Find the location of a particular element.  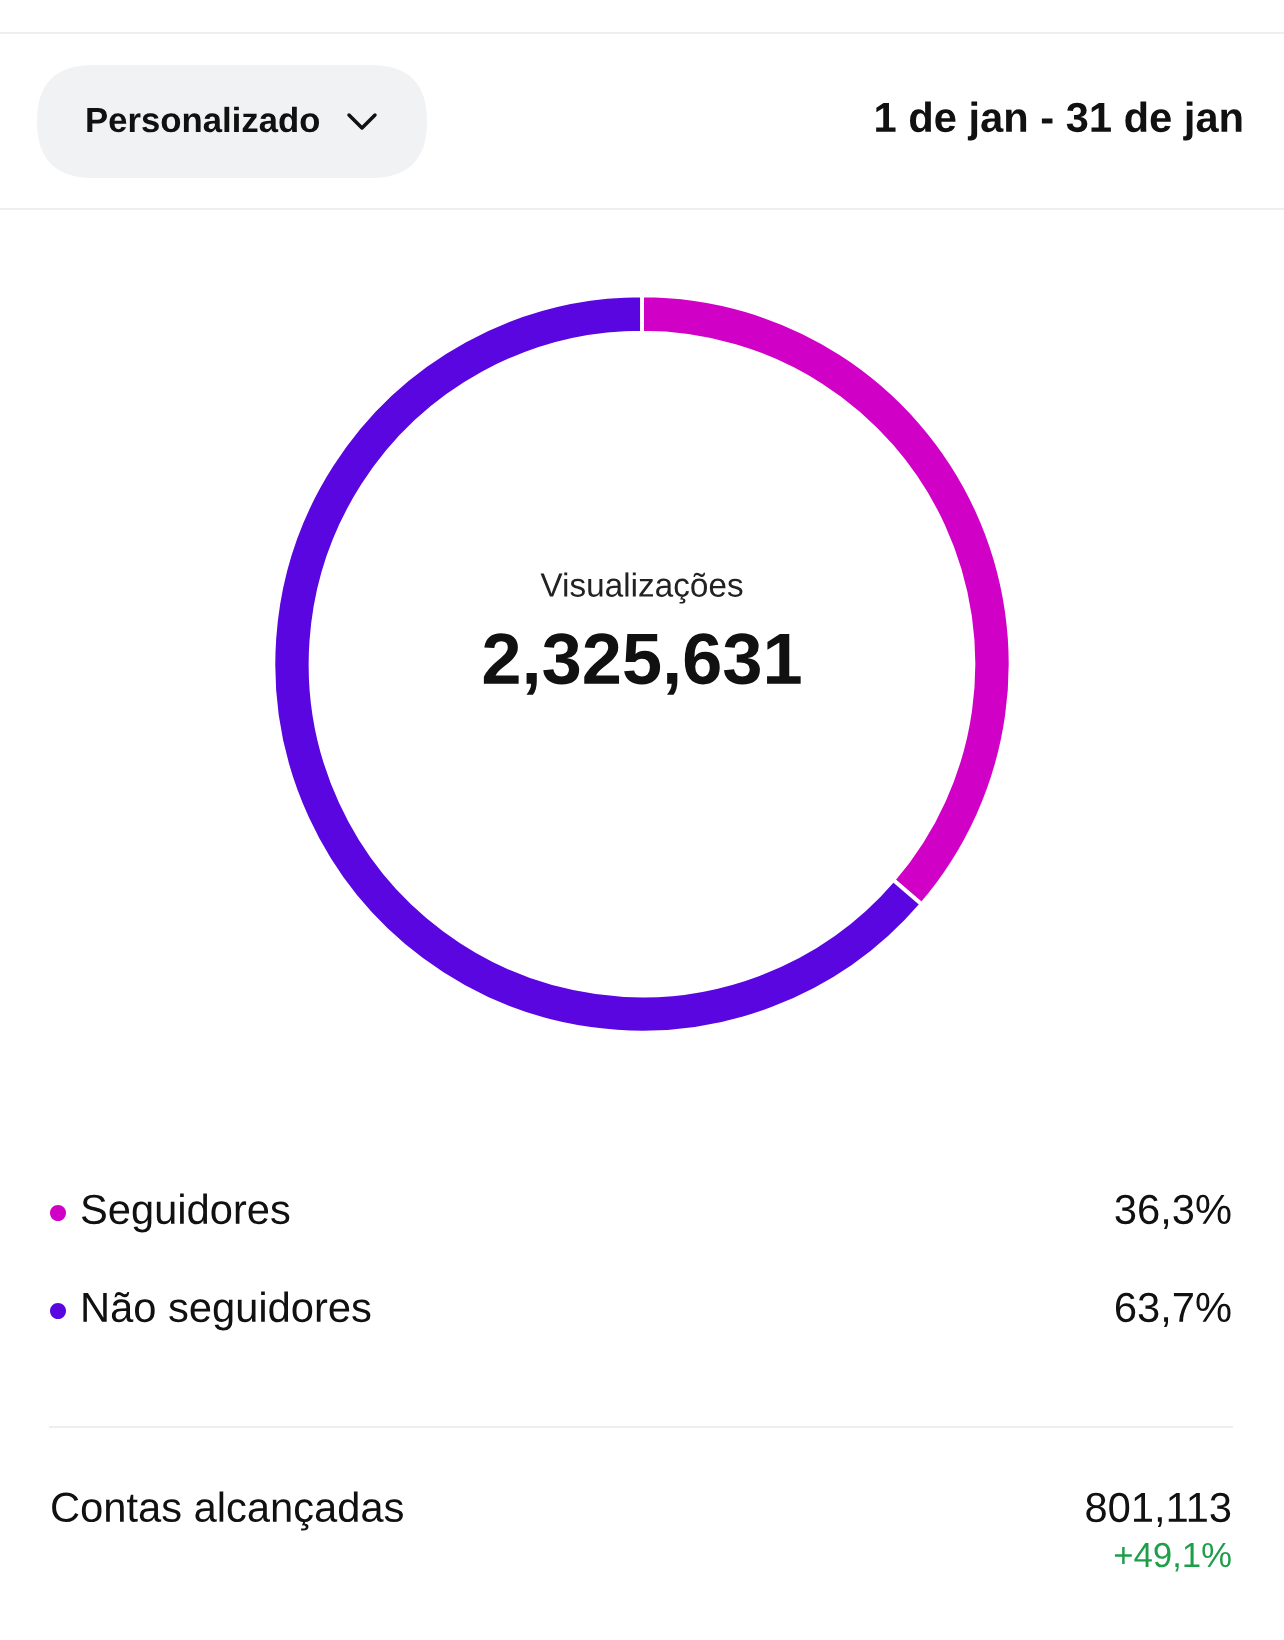

text: 2,325,631 is located at coordinates (642, 664).